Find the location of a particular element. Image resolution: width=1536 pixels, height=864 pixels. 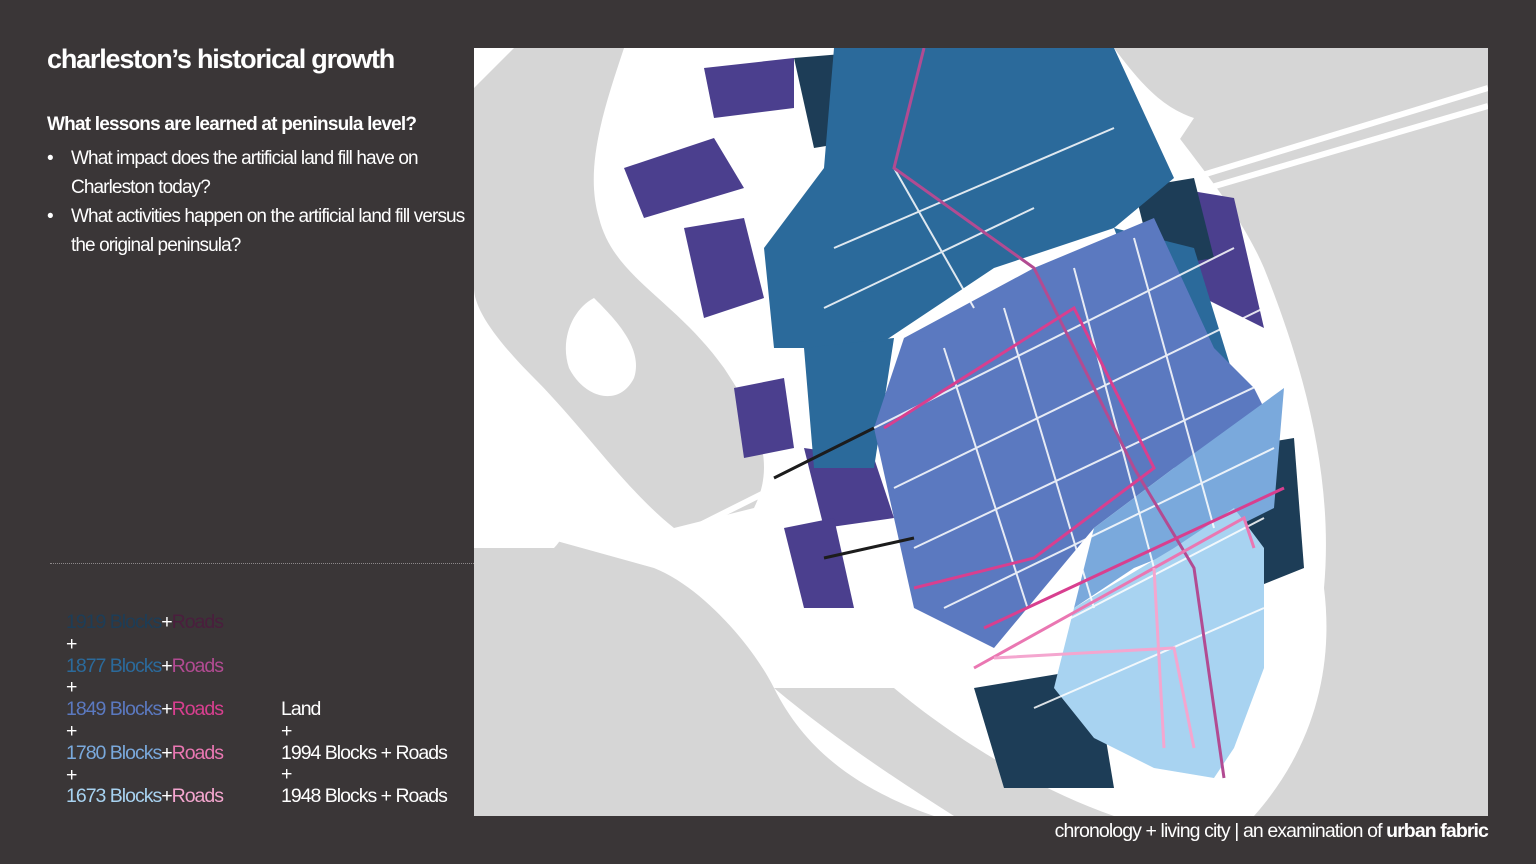

legend-row-1877: 1877 Blocks+Roads is located at coordinates (145, 666).